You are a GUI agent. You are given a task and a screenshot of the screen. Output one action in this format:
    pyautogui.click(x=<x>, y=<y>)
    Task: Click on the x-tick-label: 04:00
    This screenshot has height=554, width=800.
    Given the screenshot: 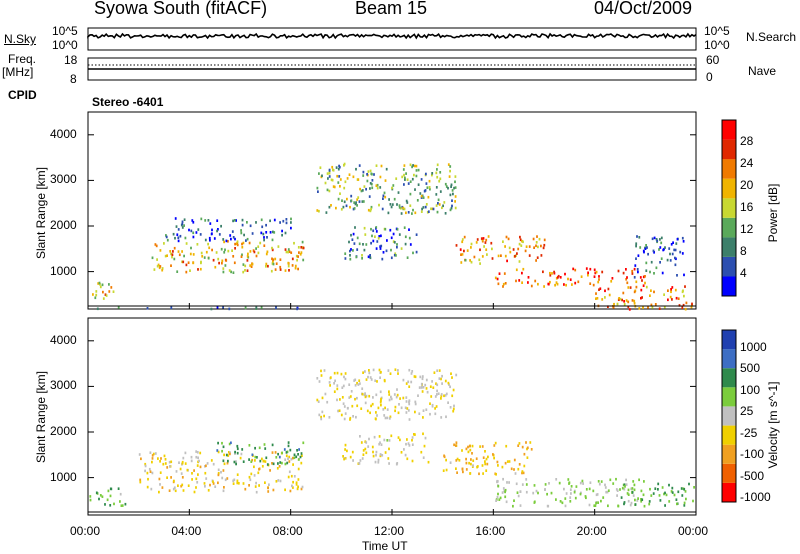 What is the action you would take?
    pyautogui.click(x=186, y=531)
    